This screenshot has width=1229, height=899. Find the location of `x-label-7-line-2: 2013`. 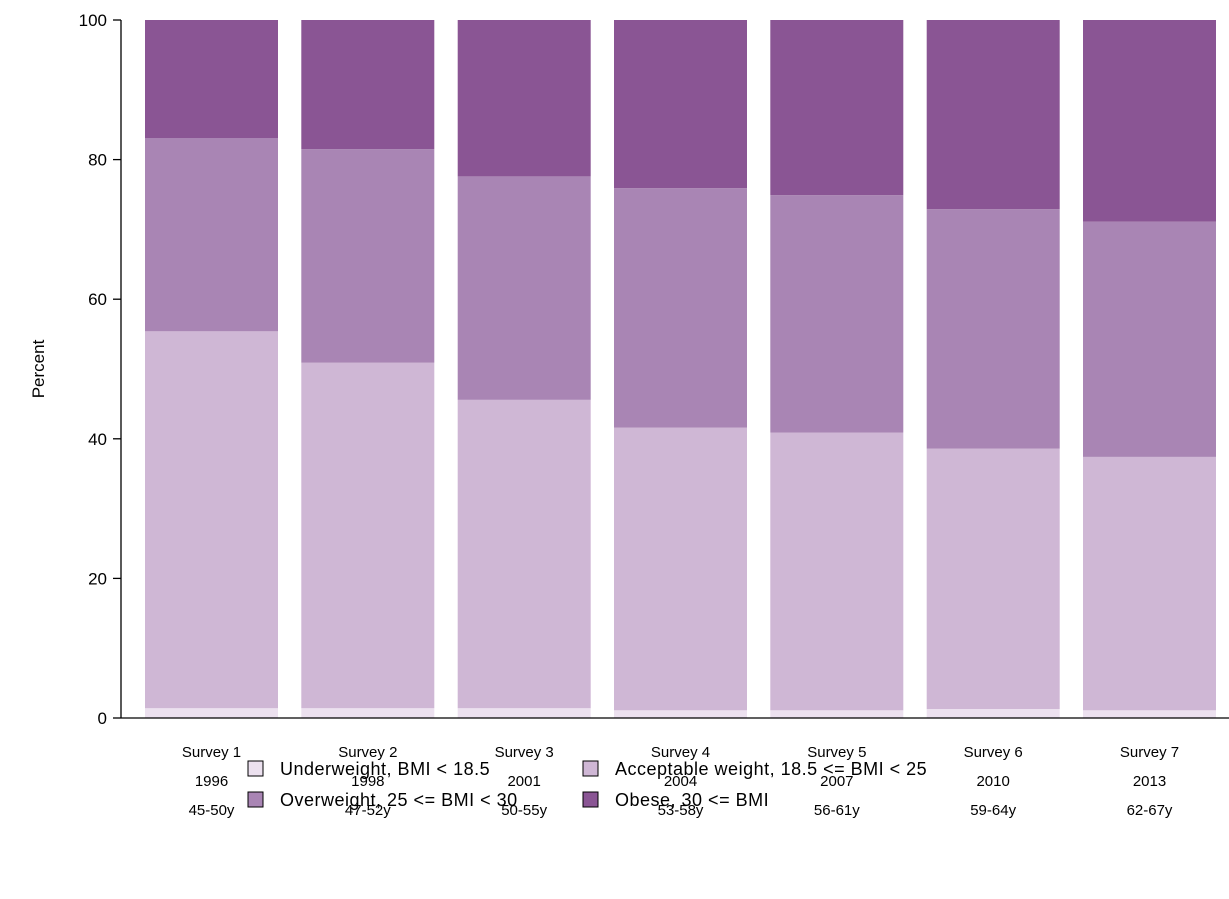

x-label-7-line-2: 2013 is located at coordinates (1149, 781).